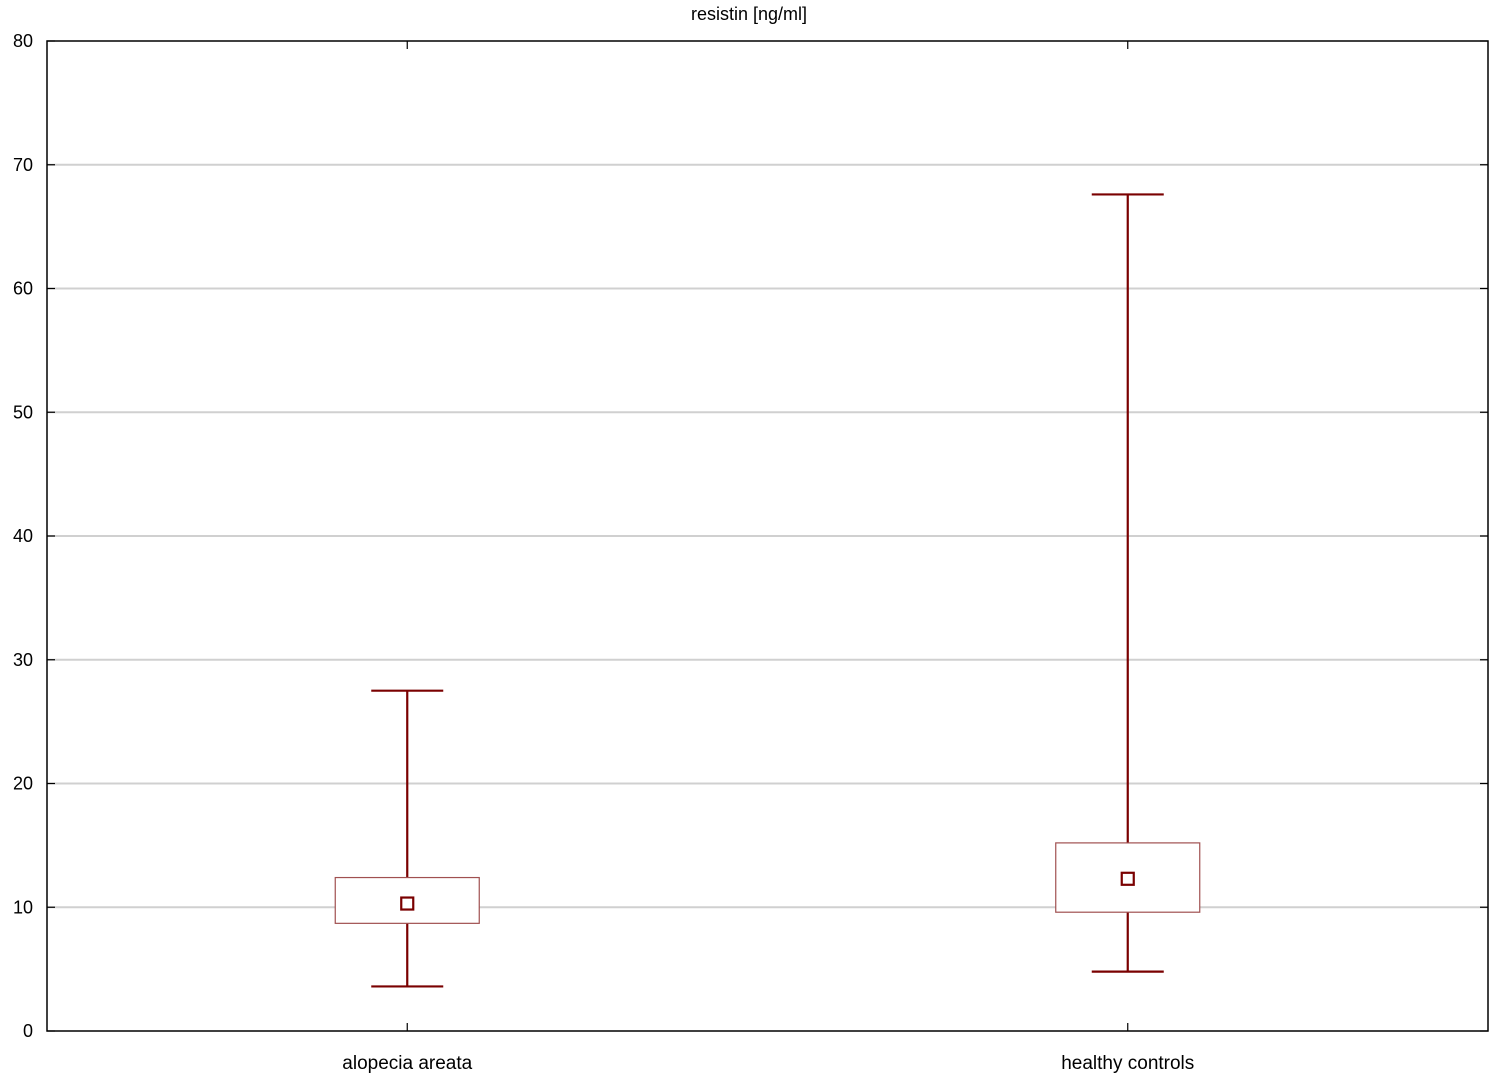 The image size is (1499, 1080). What do you see at coordinates (23, 165) in the screenshot?
I see `y-tick-label: 70` at bounding box center [23, 165].